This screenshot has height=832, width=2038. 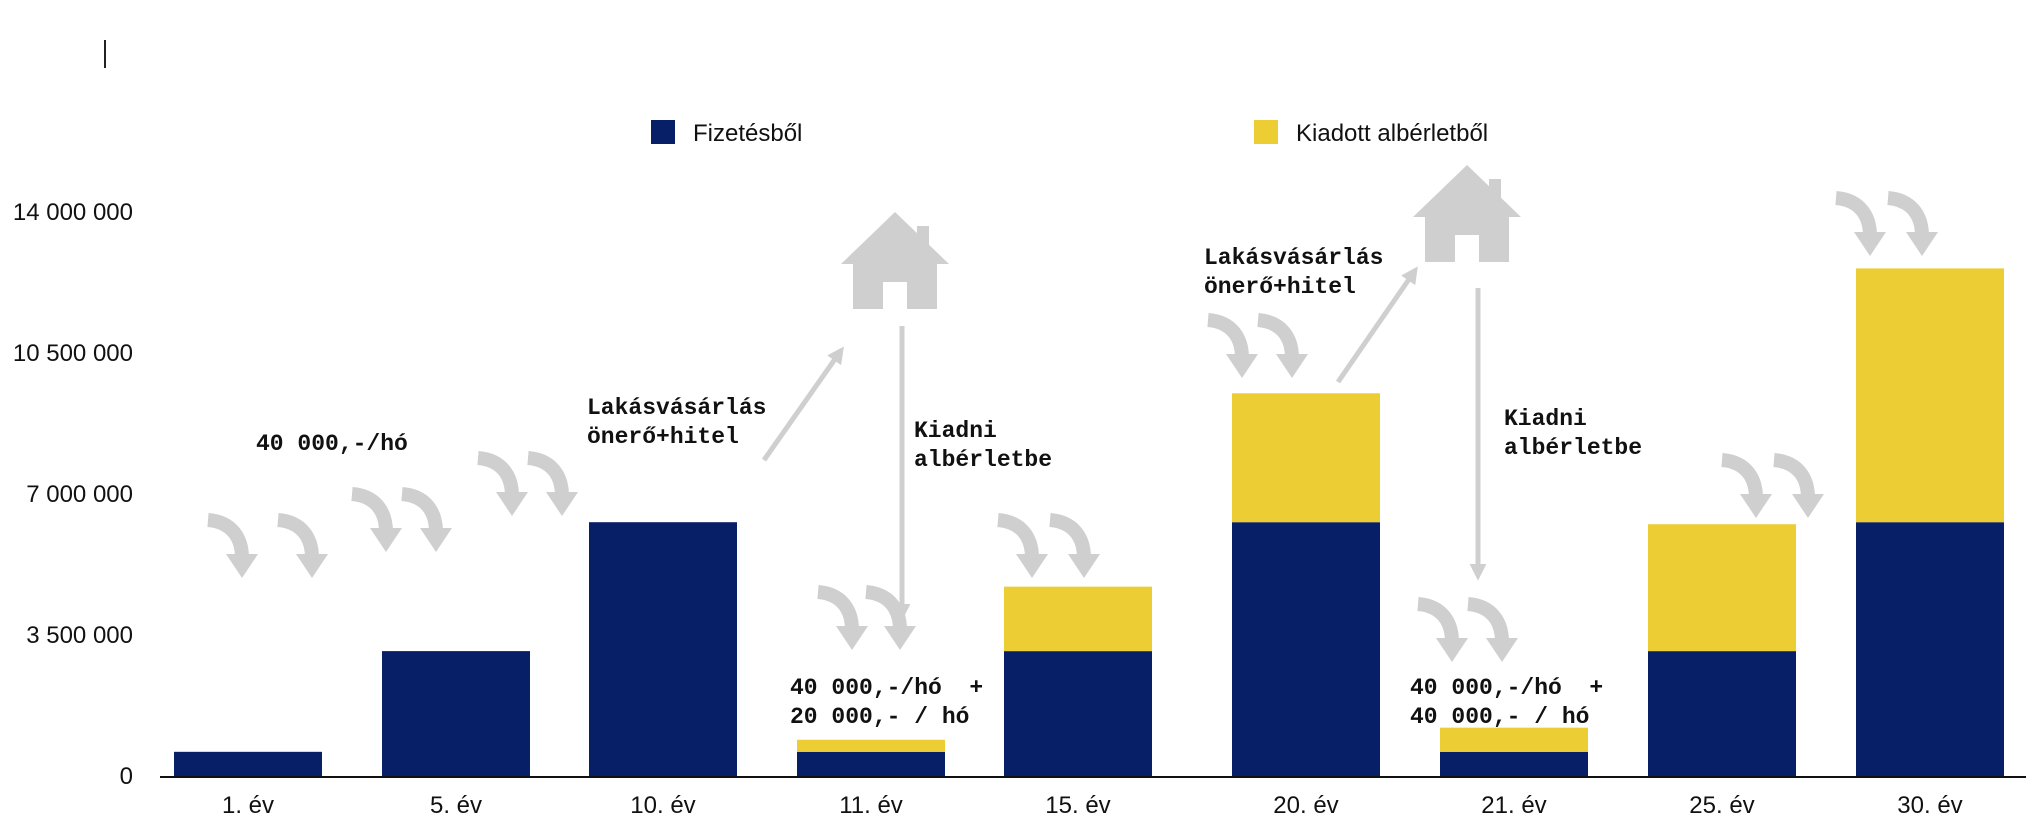 What do you see at coordinates (1721, 805) in the screenshot?
I see `x-tick-label: 25. év` at bounding box center [1721, 805].